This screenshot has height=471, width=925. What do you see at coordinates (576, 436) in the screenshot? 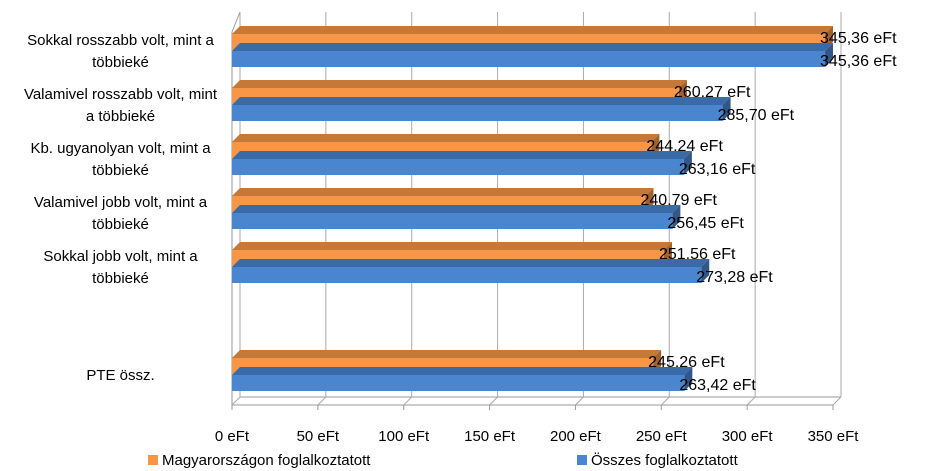
I see `x-tick-label: 200 eFt` at bounding box center [576, 436].